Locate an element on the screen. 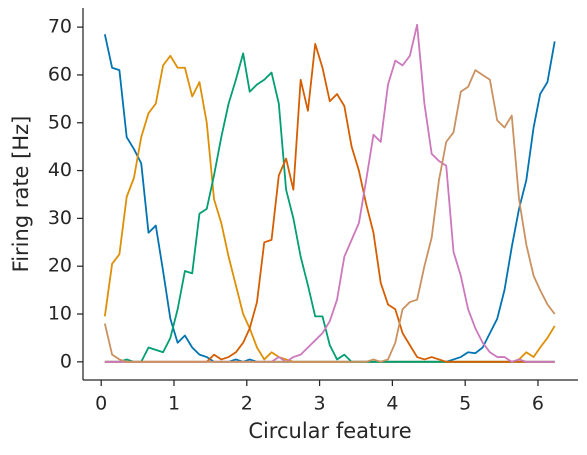  y-axis-label: Firing rate [Hz] is located at coordinates (21, 194).